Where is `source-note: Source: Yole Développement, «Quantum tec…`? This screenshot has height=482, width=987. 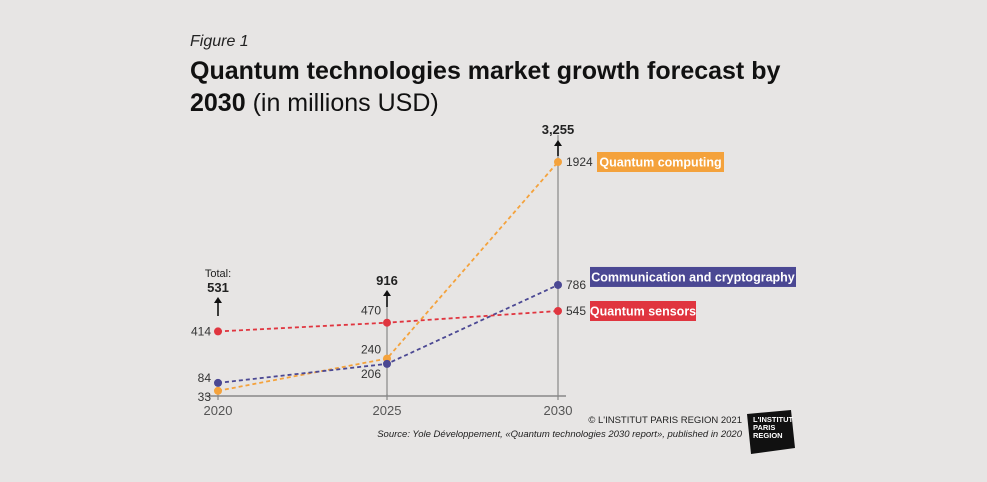 source-note: Source: Yole Développement, «Quantum tec… is located at coordinates (559, 434).